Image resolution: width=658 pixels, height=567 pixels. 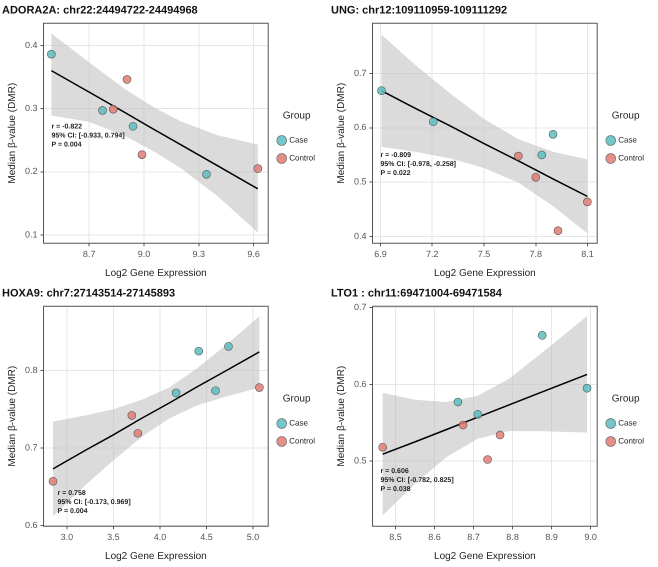 I want to click on x-tick-label: 8.8, so click(x=512, y=537).